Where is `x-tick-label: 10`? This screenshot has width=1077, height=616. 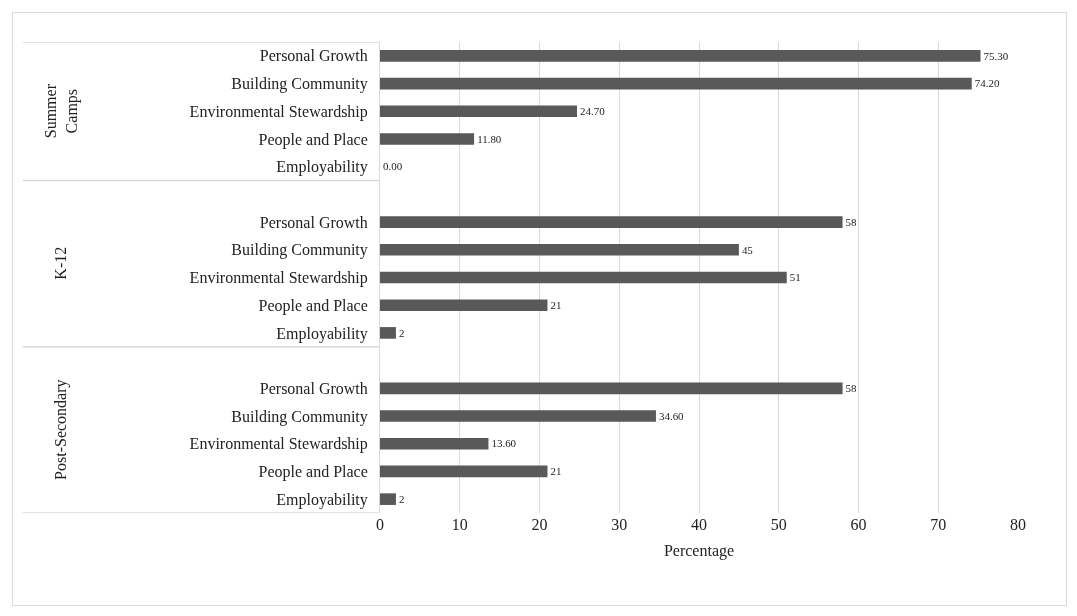
x-tick-label: 10 is located at coordinates (459, 524).